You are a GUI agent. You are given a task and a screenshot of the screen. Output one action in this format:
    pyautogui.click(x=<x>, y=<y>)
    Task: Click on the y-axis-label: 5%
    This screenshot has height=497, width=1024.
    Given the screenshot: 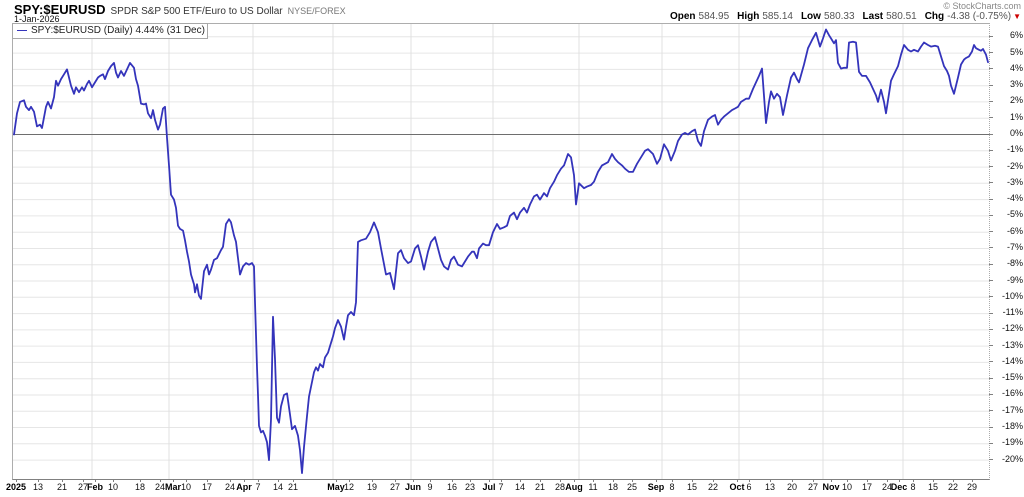 What is the action you would take?
    pyautogui.click(x=1016, y=51)
    